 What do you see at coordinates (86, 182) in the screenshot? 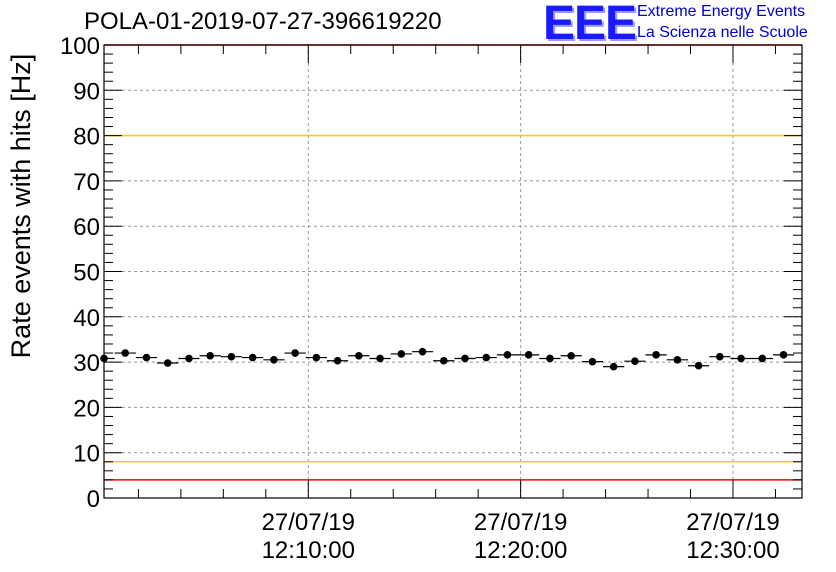
I see `y-tick-label: 70` at bounding box center [86, 182].